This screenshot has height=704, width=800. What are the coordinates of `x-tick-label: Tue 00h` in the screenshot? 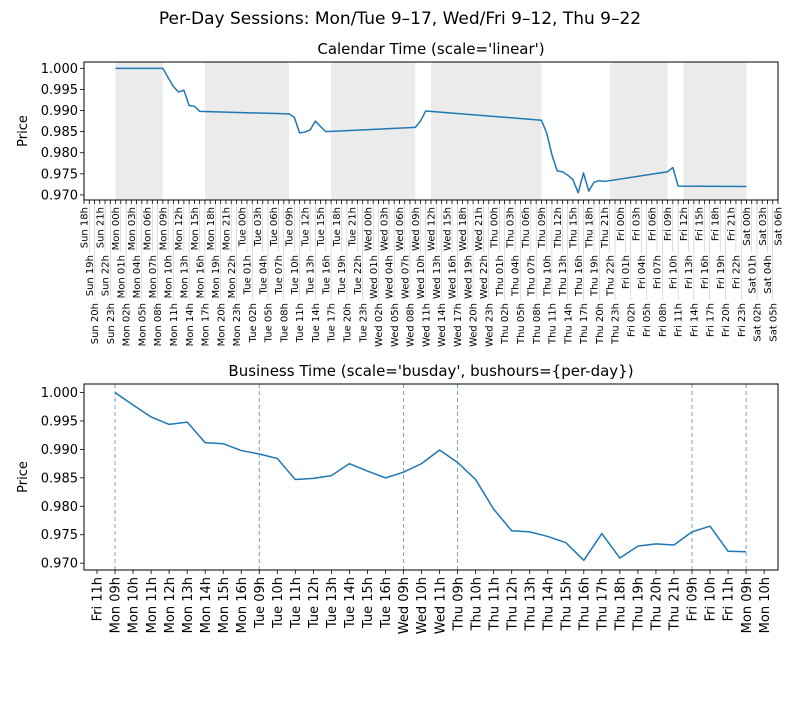 It's located at (242, 227).